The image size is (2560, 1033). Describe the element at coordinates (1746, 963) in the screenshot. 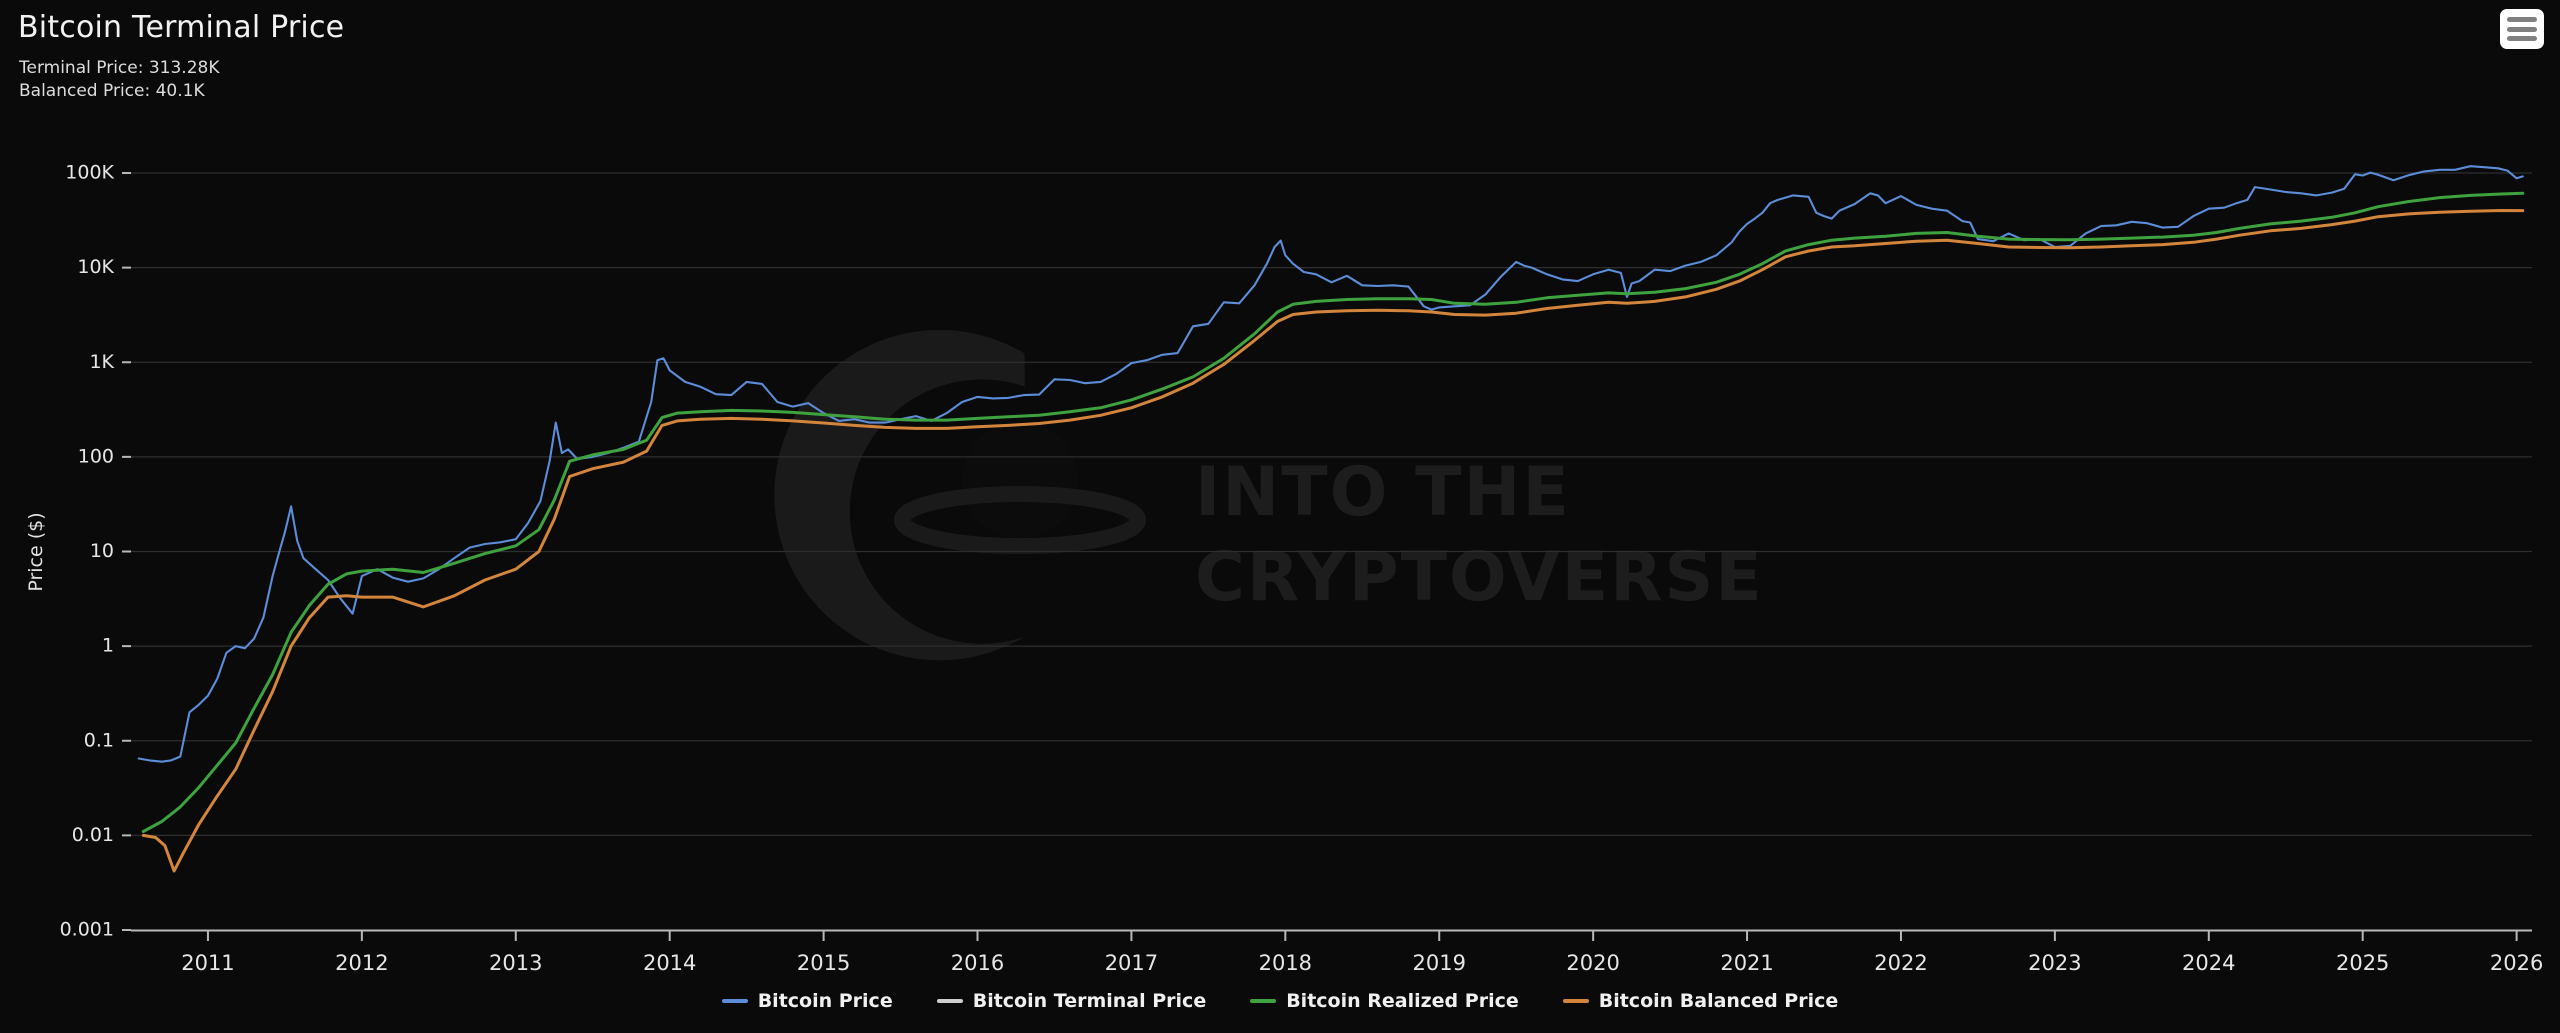

I see `x-tick-label: 2021` at that location.